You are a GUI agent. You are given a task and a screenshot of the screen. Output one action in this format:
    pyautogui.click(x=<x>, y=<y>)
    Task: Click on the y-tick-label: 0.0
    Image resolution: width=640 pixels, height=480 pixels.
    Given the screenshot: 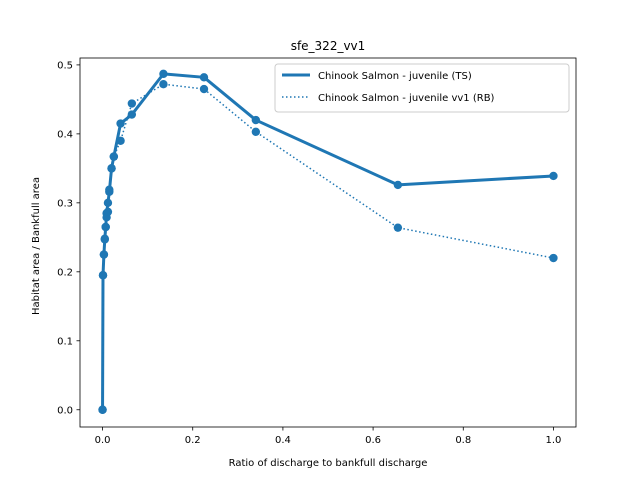 What is the action you would take?
    pyautogui.click(x=65, y=410)
    